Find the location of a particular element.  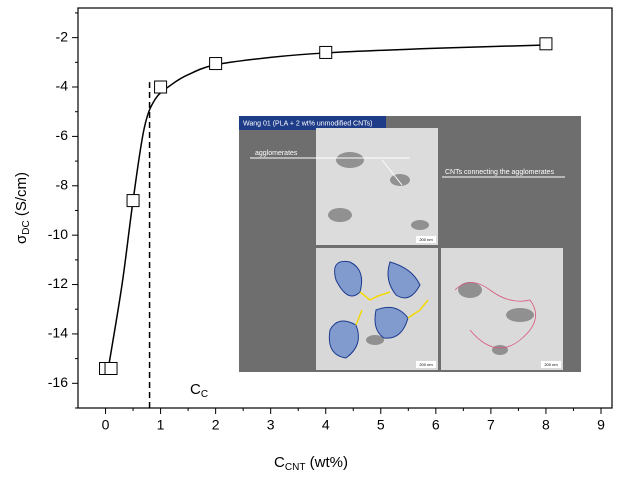

x-tick-label: 7 is located at coordinates (491, 425).